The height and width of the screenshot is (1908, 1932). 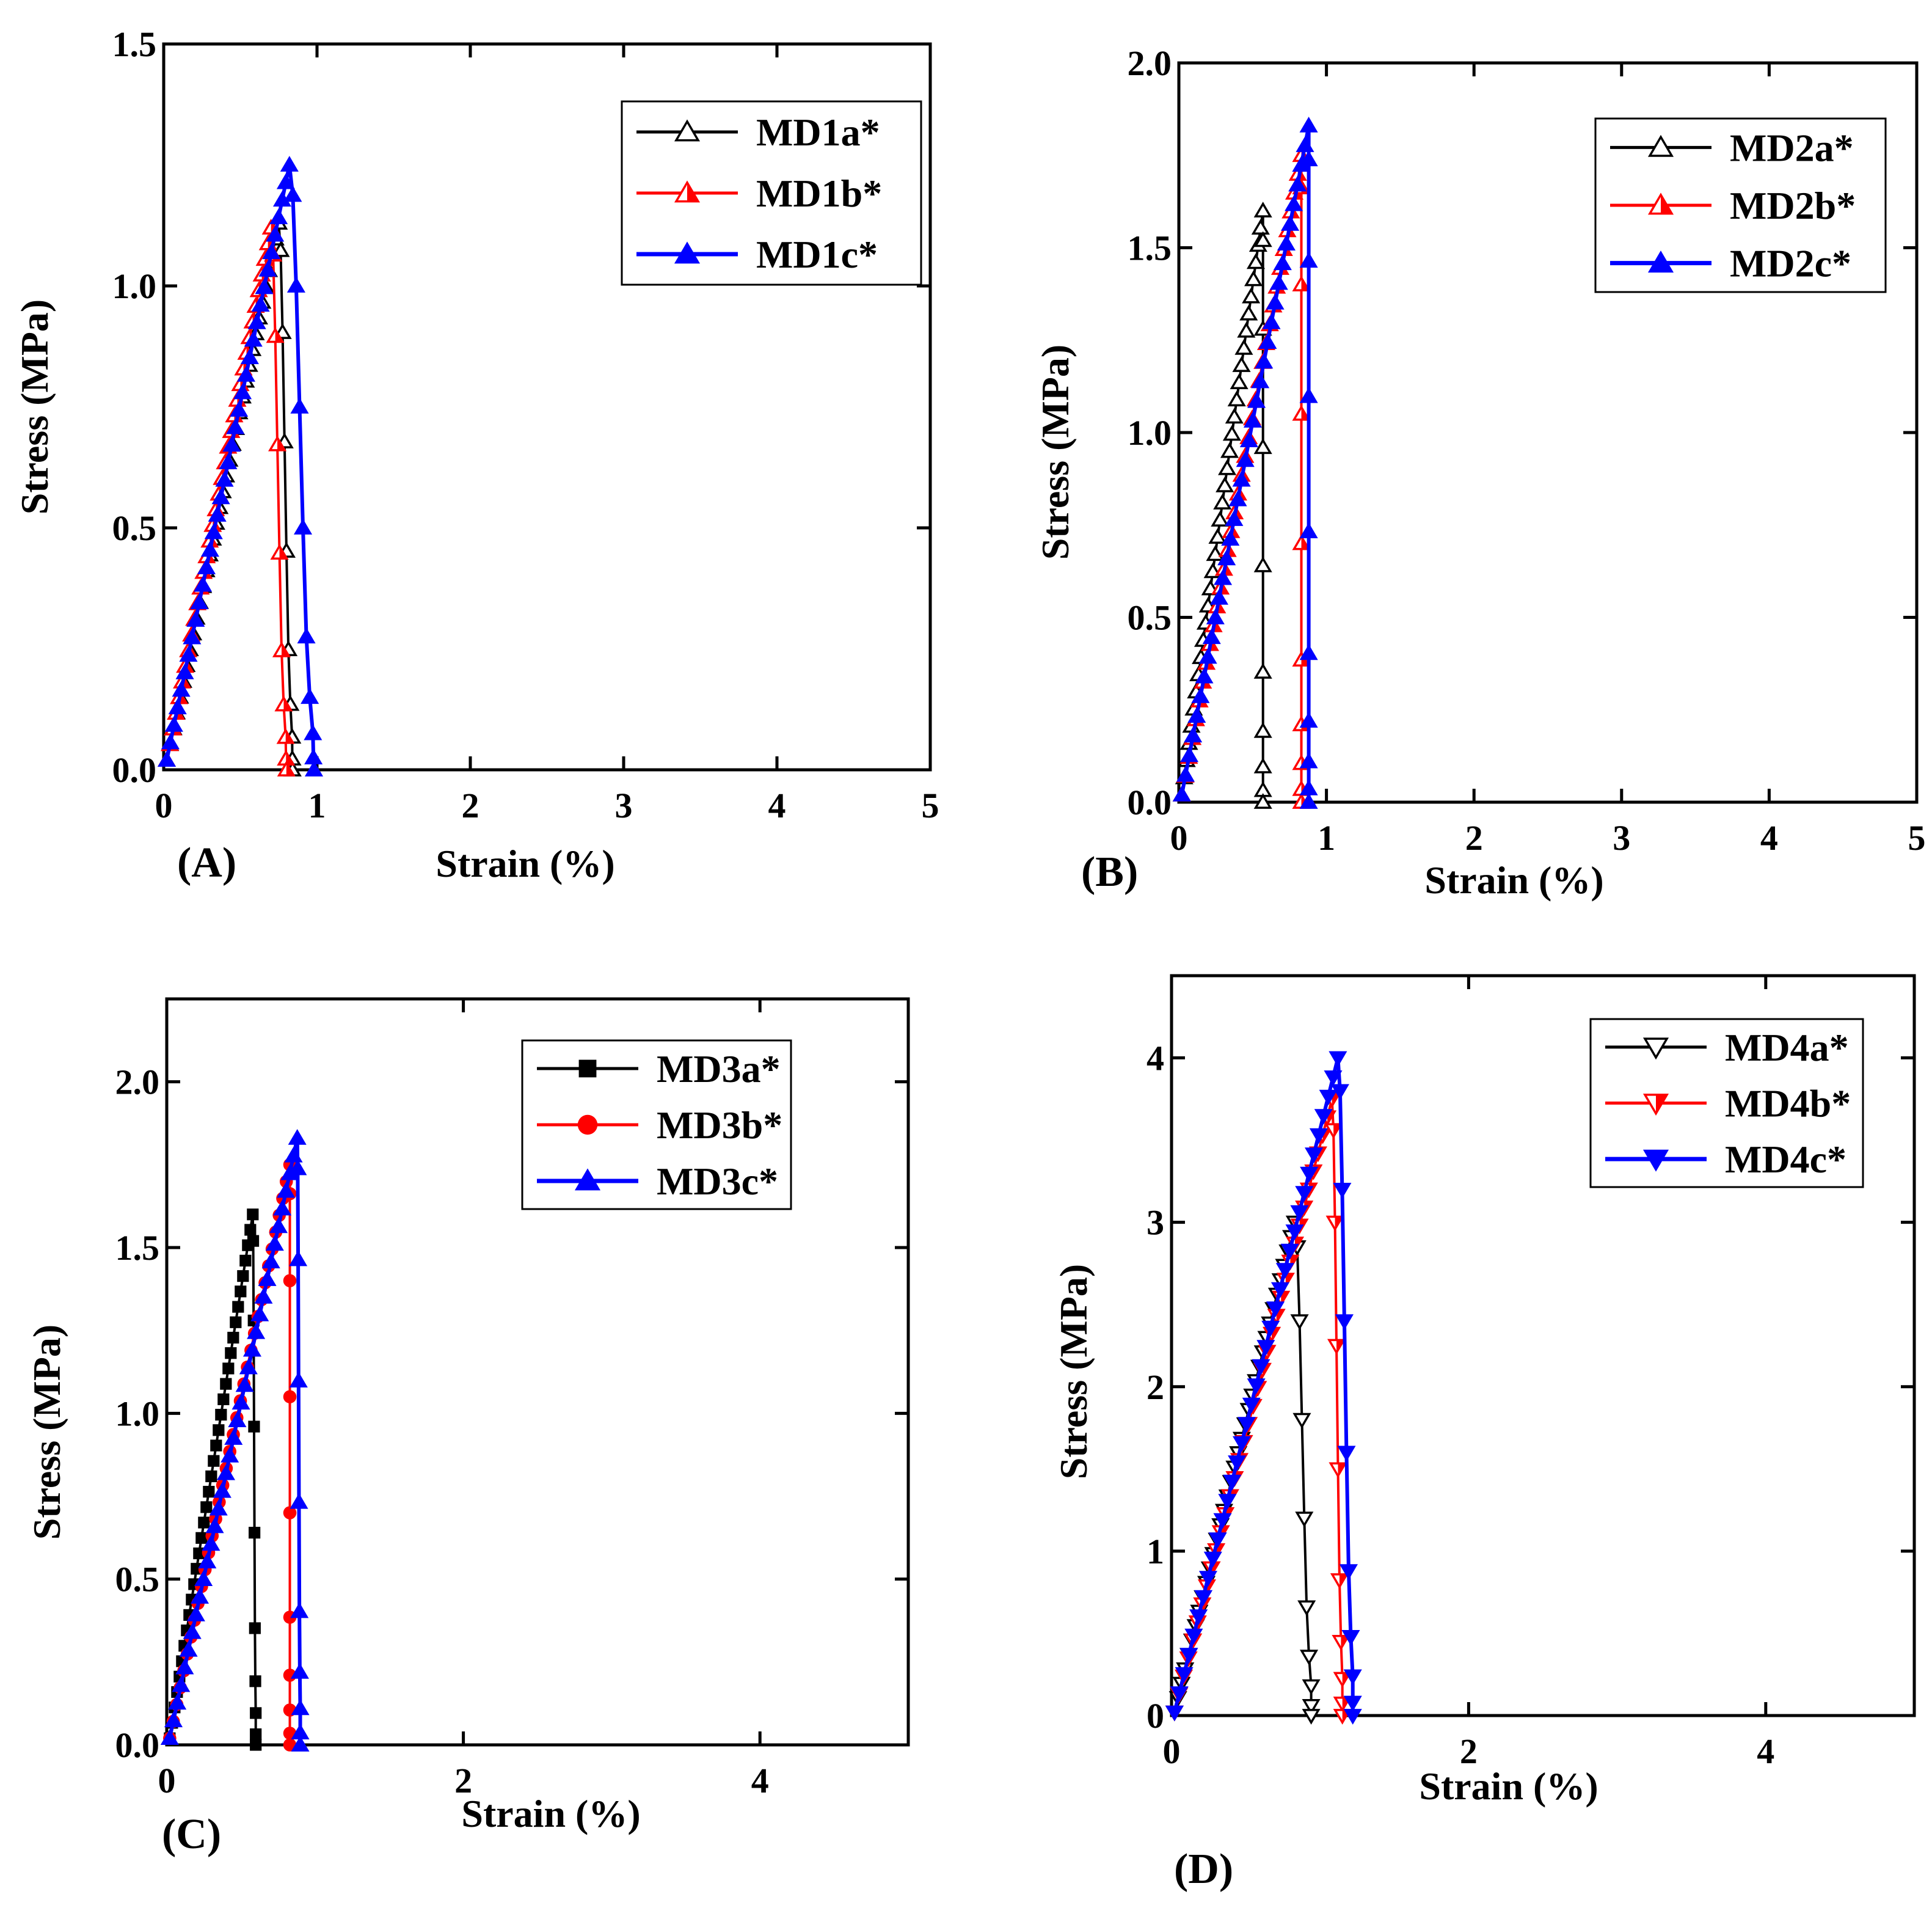 I want to click on legend-label: MD2a*, so click(x=1792, y=147).